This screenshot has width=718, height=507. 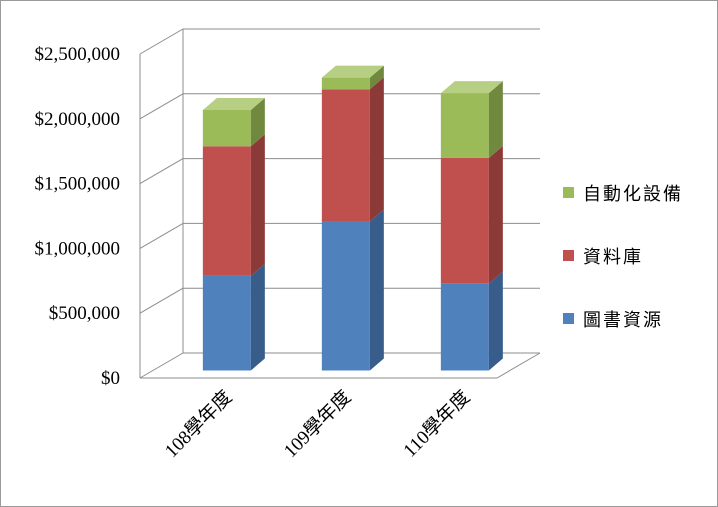 What do you see at coordinates (623, 320) in the screenshot?
I see `legend-label: 圖書資源` at bounding box center [623, 320].